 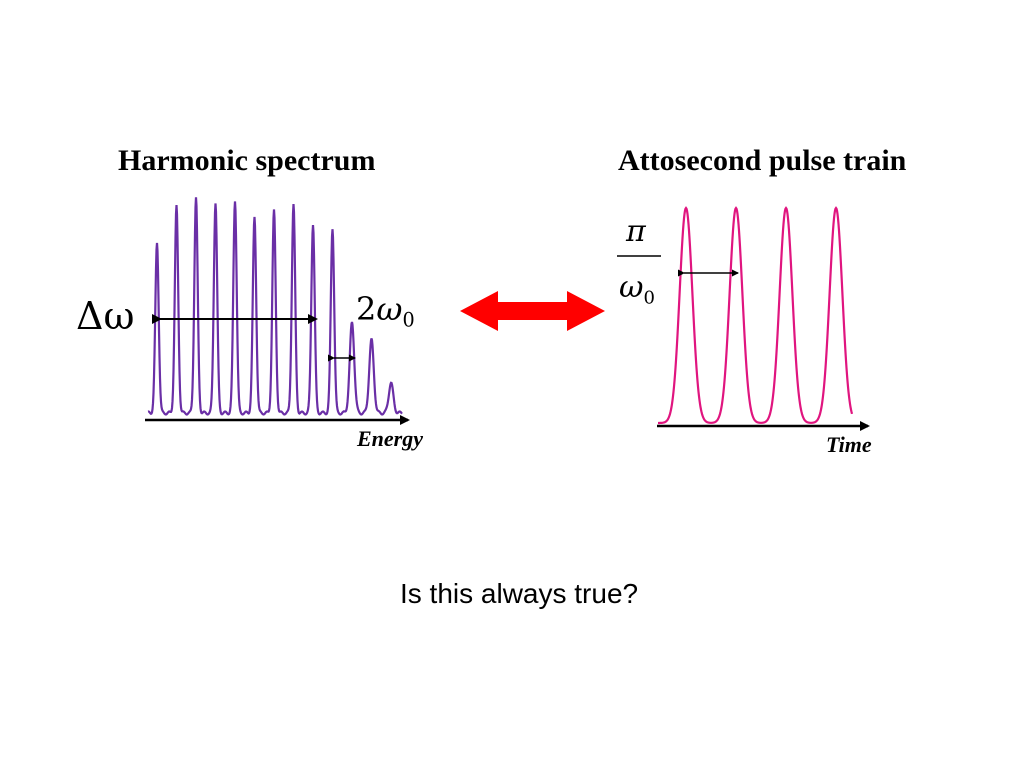 I want to click on spacing-omega: ω, so click(x=389, y=309).